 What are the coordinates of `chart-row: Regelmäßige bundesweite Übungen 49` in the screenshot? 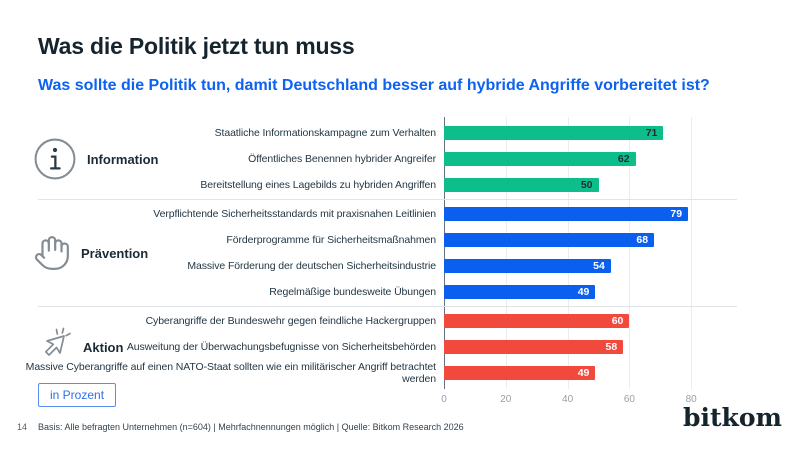 It's located at (400, 292).